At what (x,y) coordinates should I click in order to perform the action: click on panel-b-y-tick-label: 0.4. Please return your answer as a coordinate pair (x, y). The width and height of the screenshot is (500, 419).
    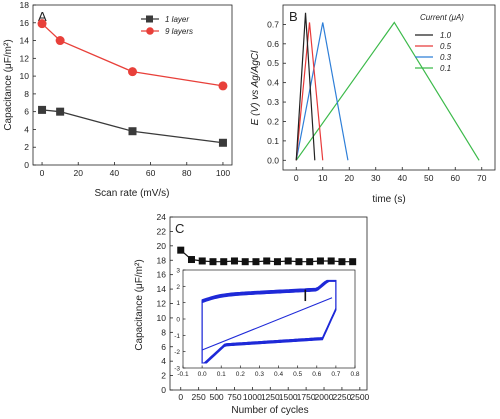
    Looking at the image, I should click on (273, 83).